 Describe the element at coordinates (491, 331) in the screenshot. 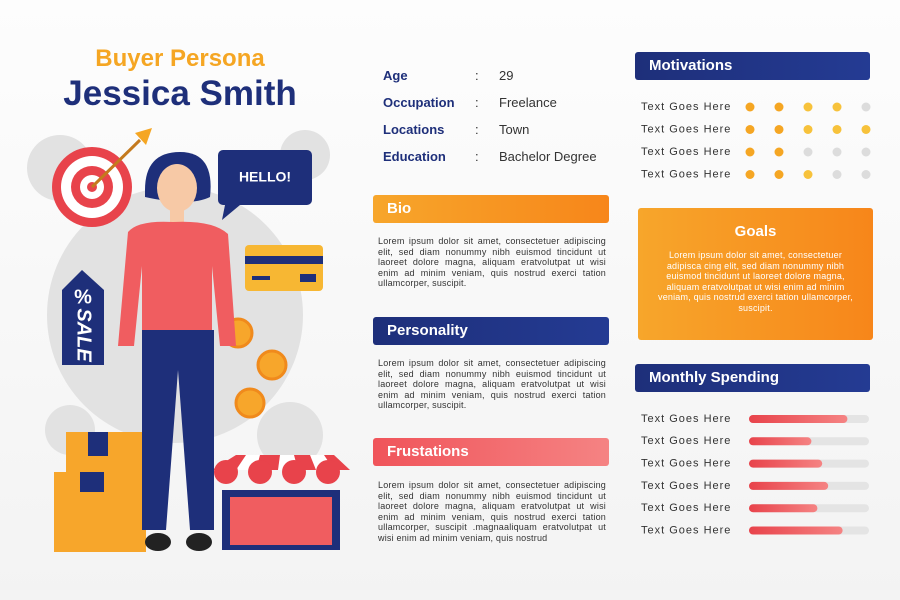

I see `personality-header: Personality` at that location.